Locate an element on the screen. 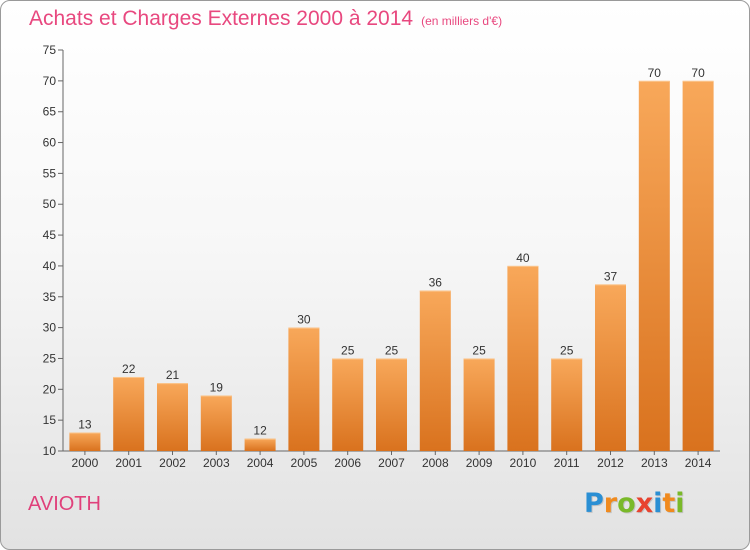 The width and height of the screenshot is (750, 550). x-tick-label: 2007 is located at coordinates (391, 463).